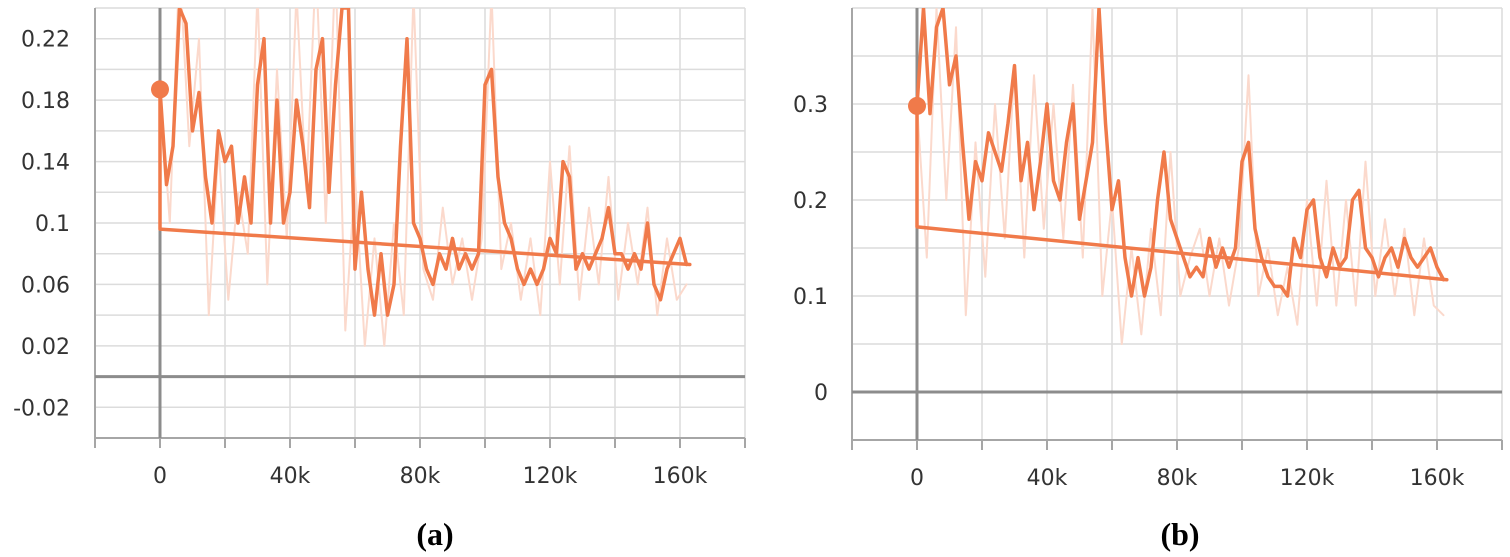 This screenshot has height=557, width=1510. Describe the element at coordinates (45, 285) in the screenshot. I see `y-tick-label: 0.06` at that location.